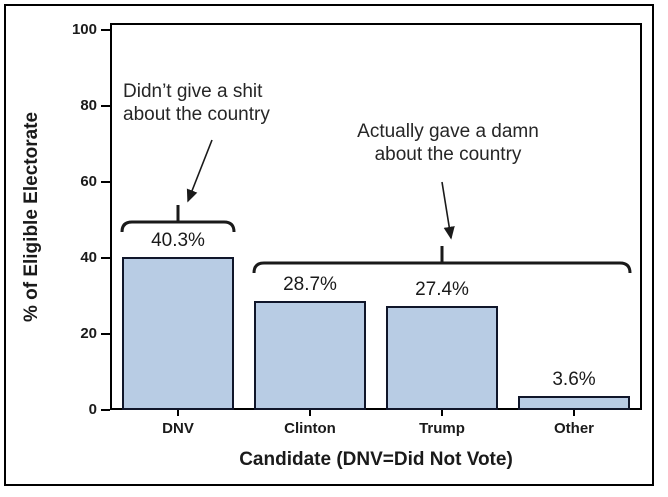 This screenshot has width=668, height=497. What do you see at coordinates (196, 114) in the screenshot?
I see `annotation-dnv-line2: about the country` at bounding box center [196, 114].